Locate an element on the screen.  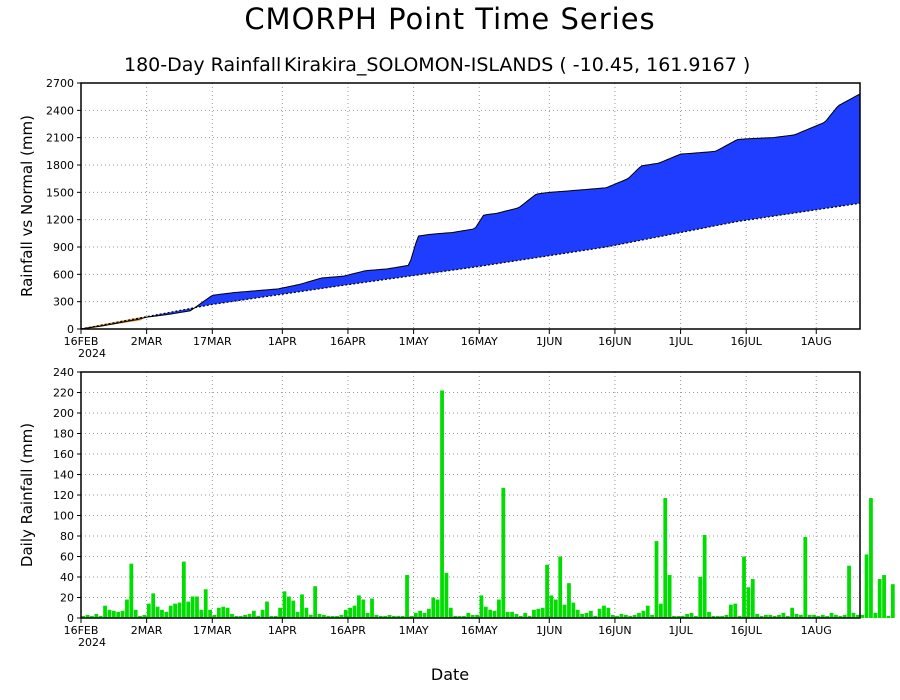
cumulative-y-tick-label: 1500 is located at coordinates (60, 192).